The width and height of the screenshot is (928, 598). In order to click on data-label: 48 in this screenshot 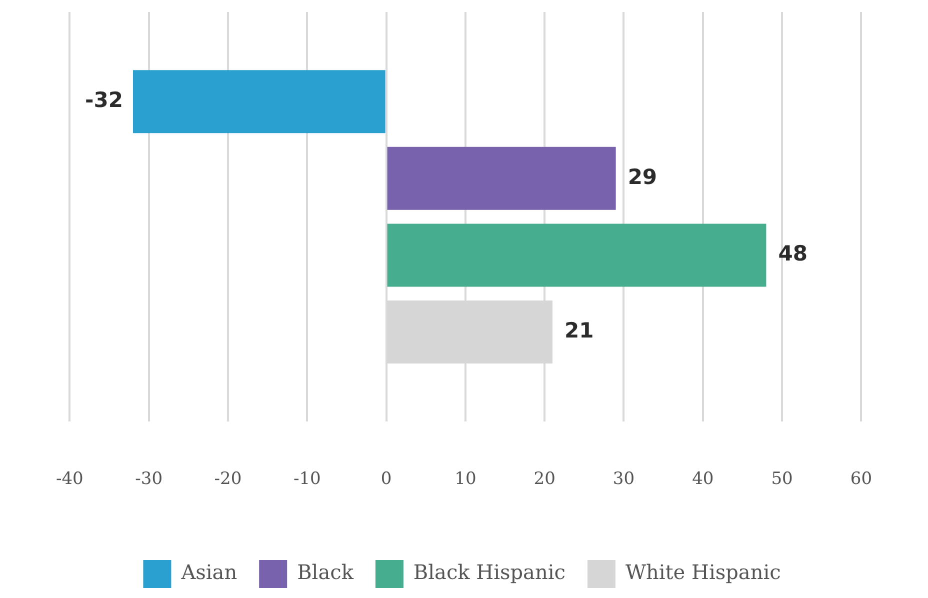, I will do `click(793, 254)`.